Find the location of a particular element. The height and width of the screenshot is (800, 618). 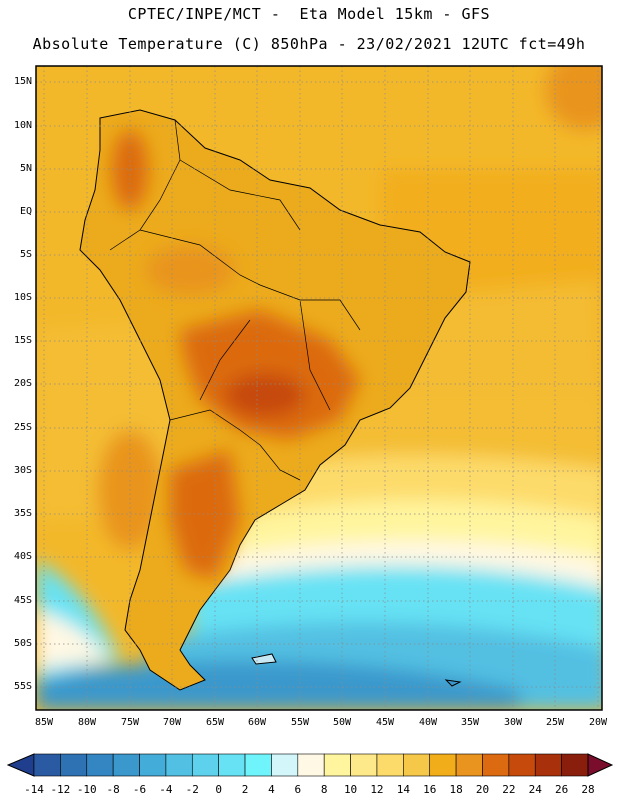

colorbar-tick-label: 18 is located at coordinates (456, 789).